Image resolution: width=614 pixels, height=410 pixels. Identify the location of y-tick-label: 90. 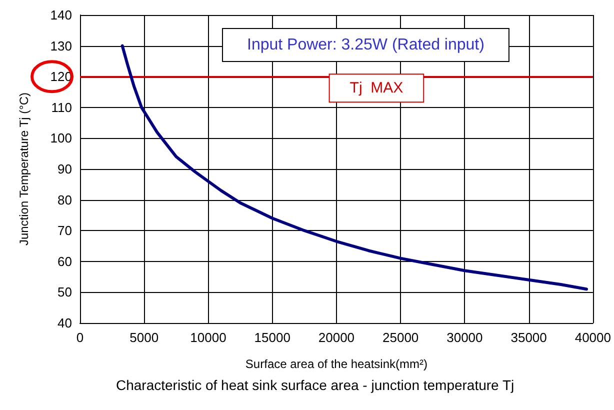
(65, 169).